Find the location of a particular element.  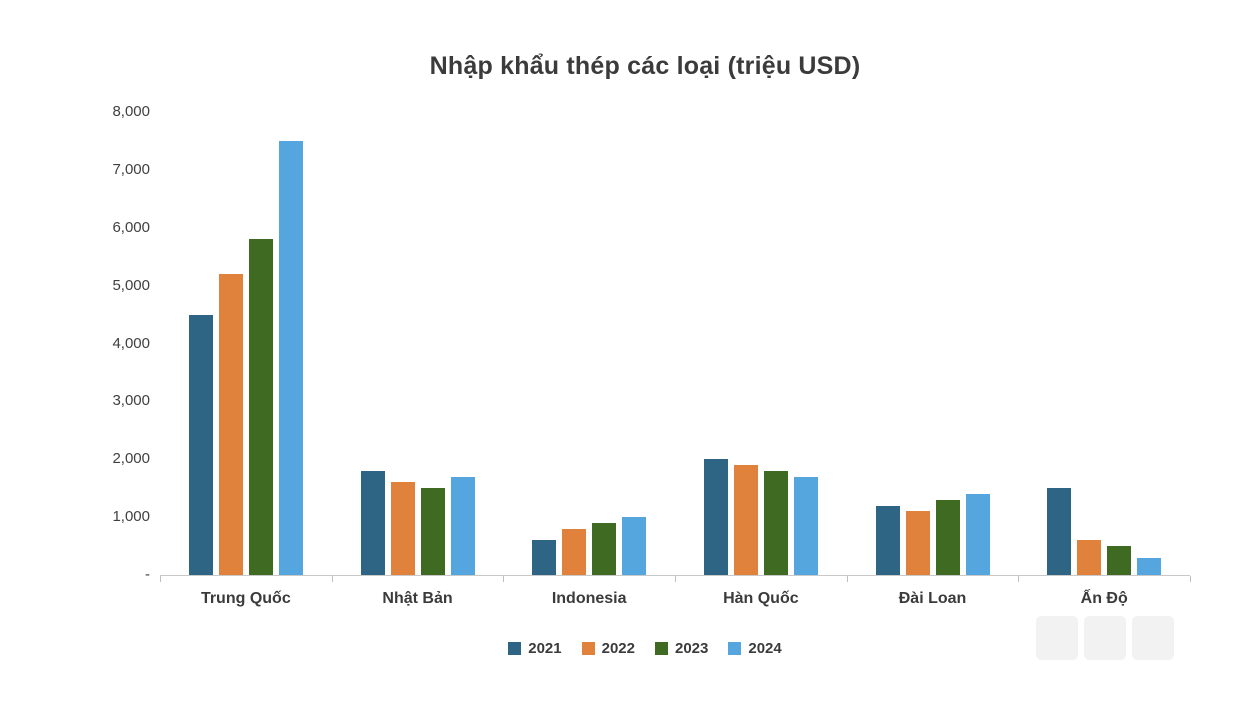

category-label: Đài Loan is located at coordinates (932, 598).